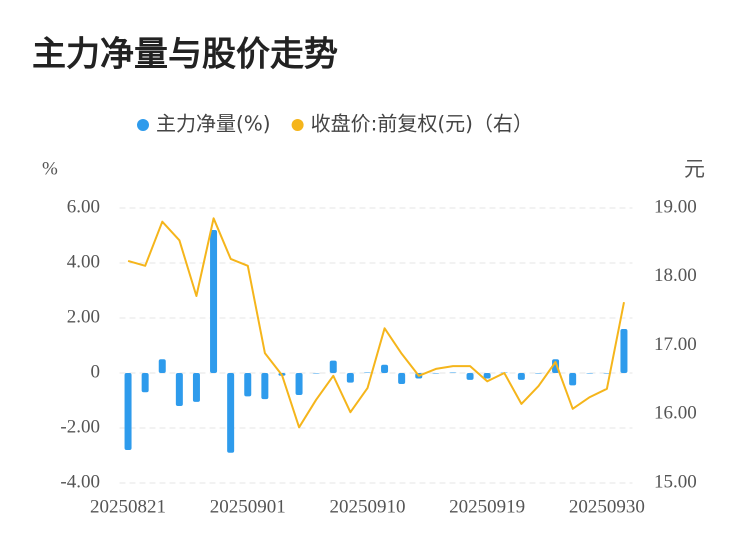  I want to click on y-tick-label: -2.00, so click(80, 426).